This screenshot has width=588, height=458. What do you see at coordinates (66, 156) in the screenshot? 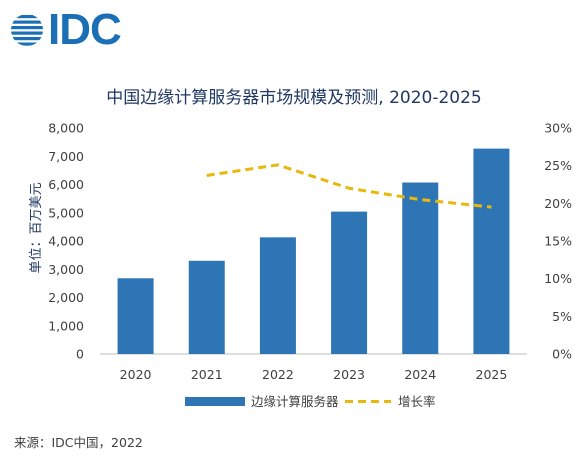
I see `left-tick-label: 7,000` at bounding box center [66, 156].